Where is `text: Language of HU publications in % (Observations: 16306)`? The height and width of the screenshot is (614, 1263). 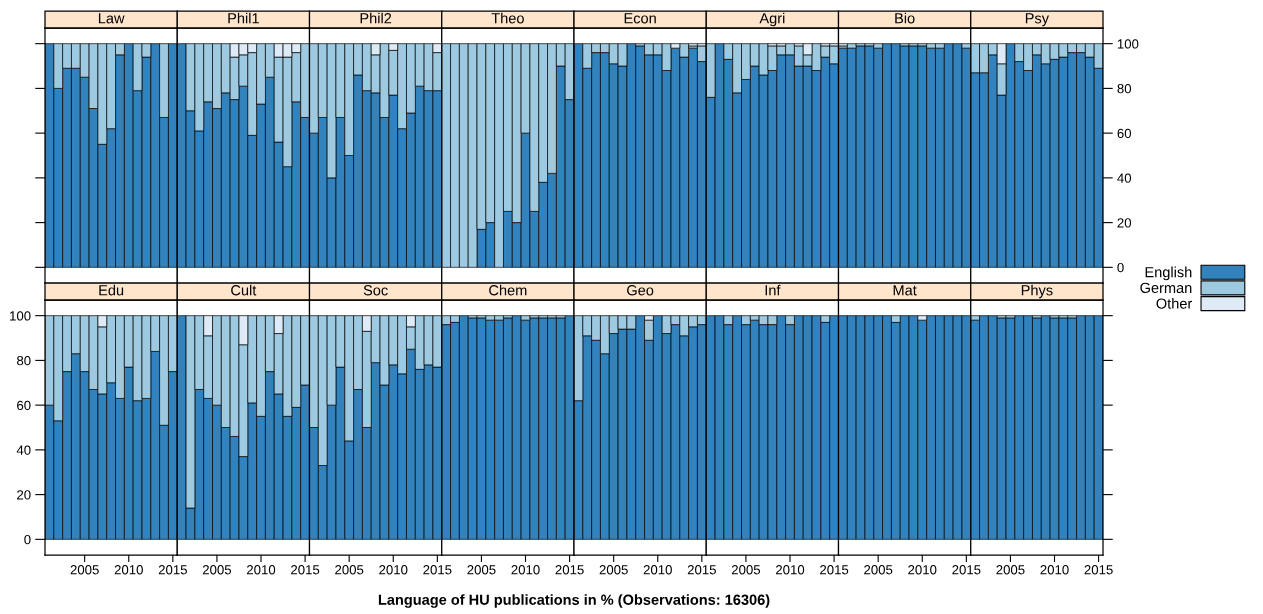
text: Language of HU publications in % (Observations: 16306) is located at coordinates (574, 601).